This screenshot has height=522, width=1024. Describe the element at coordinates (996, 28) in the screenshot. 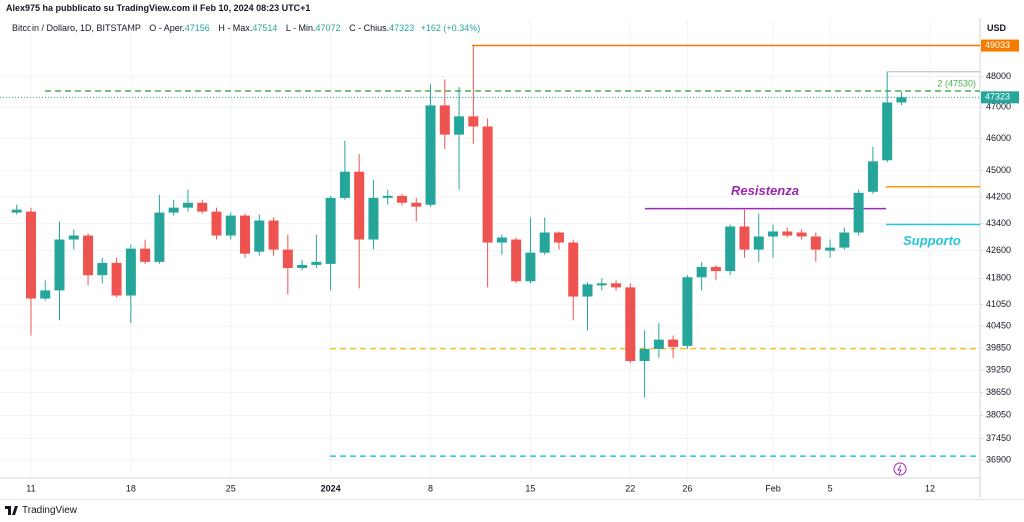

I see `currency: USD` at that location.